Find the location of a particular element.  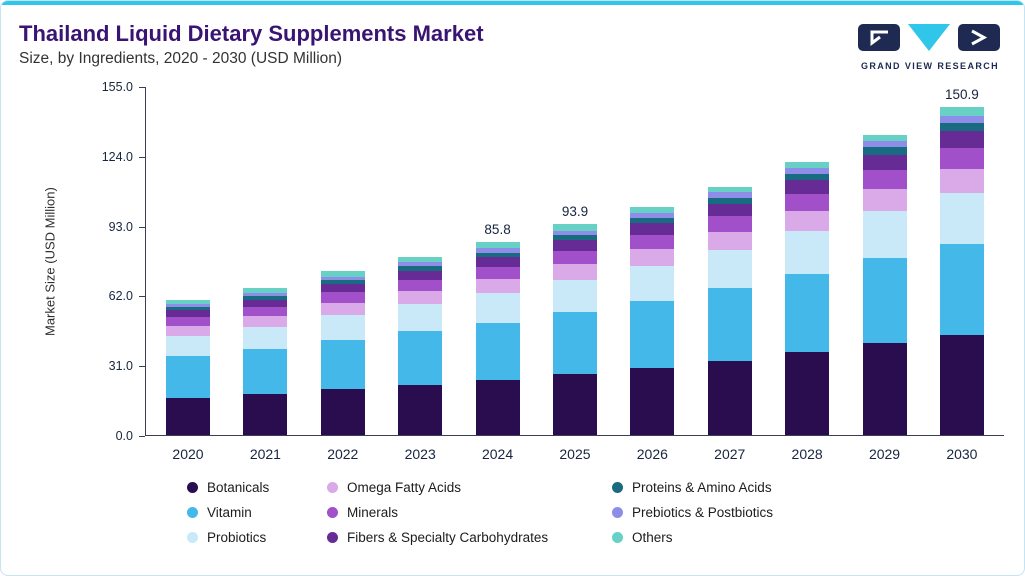

bar-2026: 2026 is located at coordinates (652, 274).